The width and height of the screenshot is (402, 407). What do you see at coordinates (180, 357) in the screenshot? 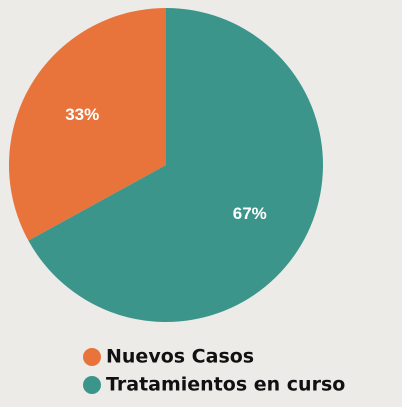
I see `legend-label: Nuevos Casos` at bounding box center [180, 357].